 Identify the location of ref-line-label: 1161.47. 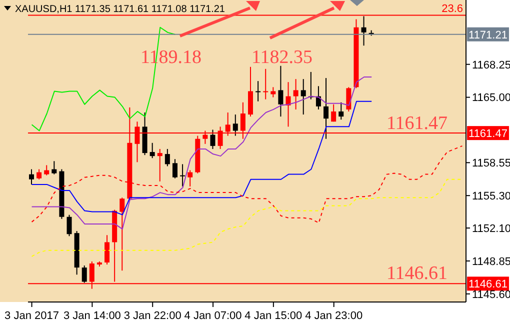
(488, 134).